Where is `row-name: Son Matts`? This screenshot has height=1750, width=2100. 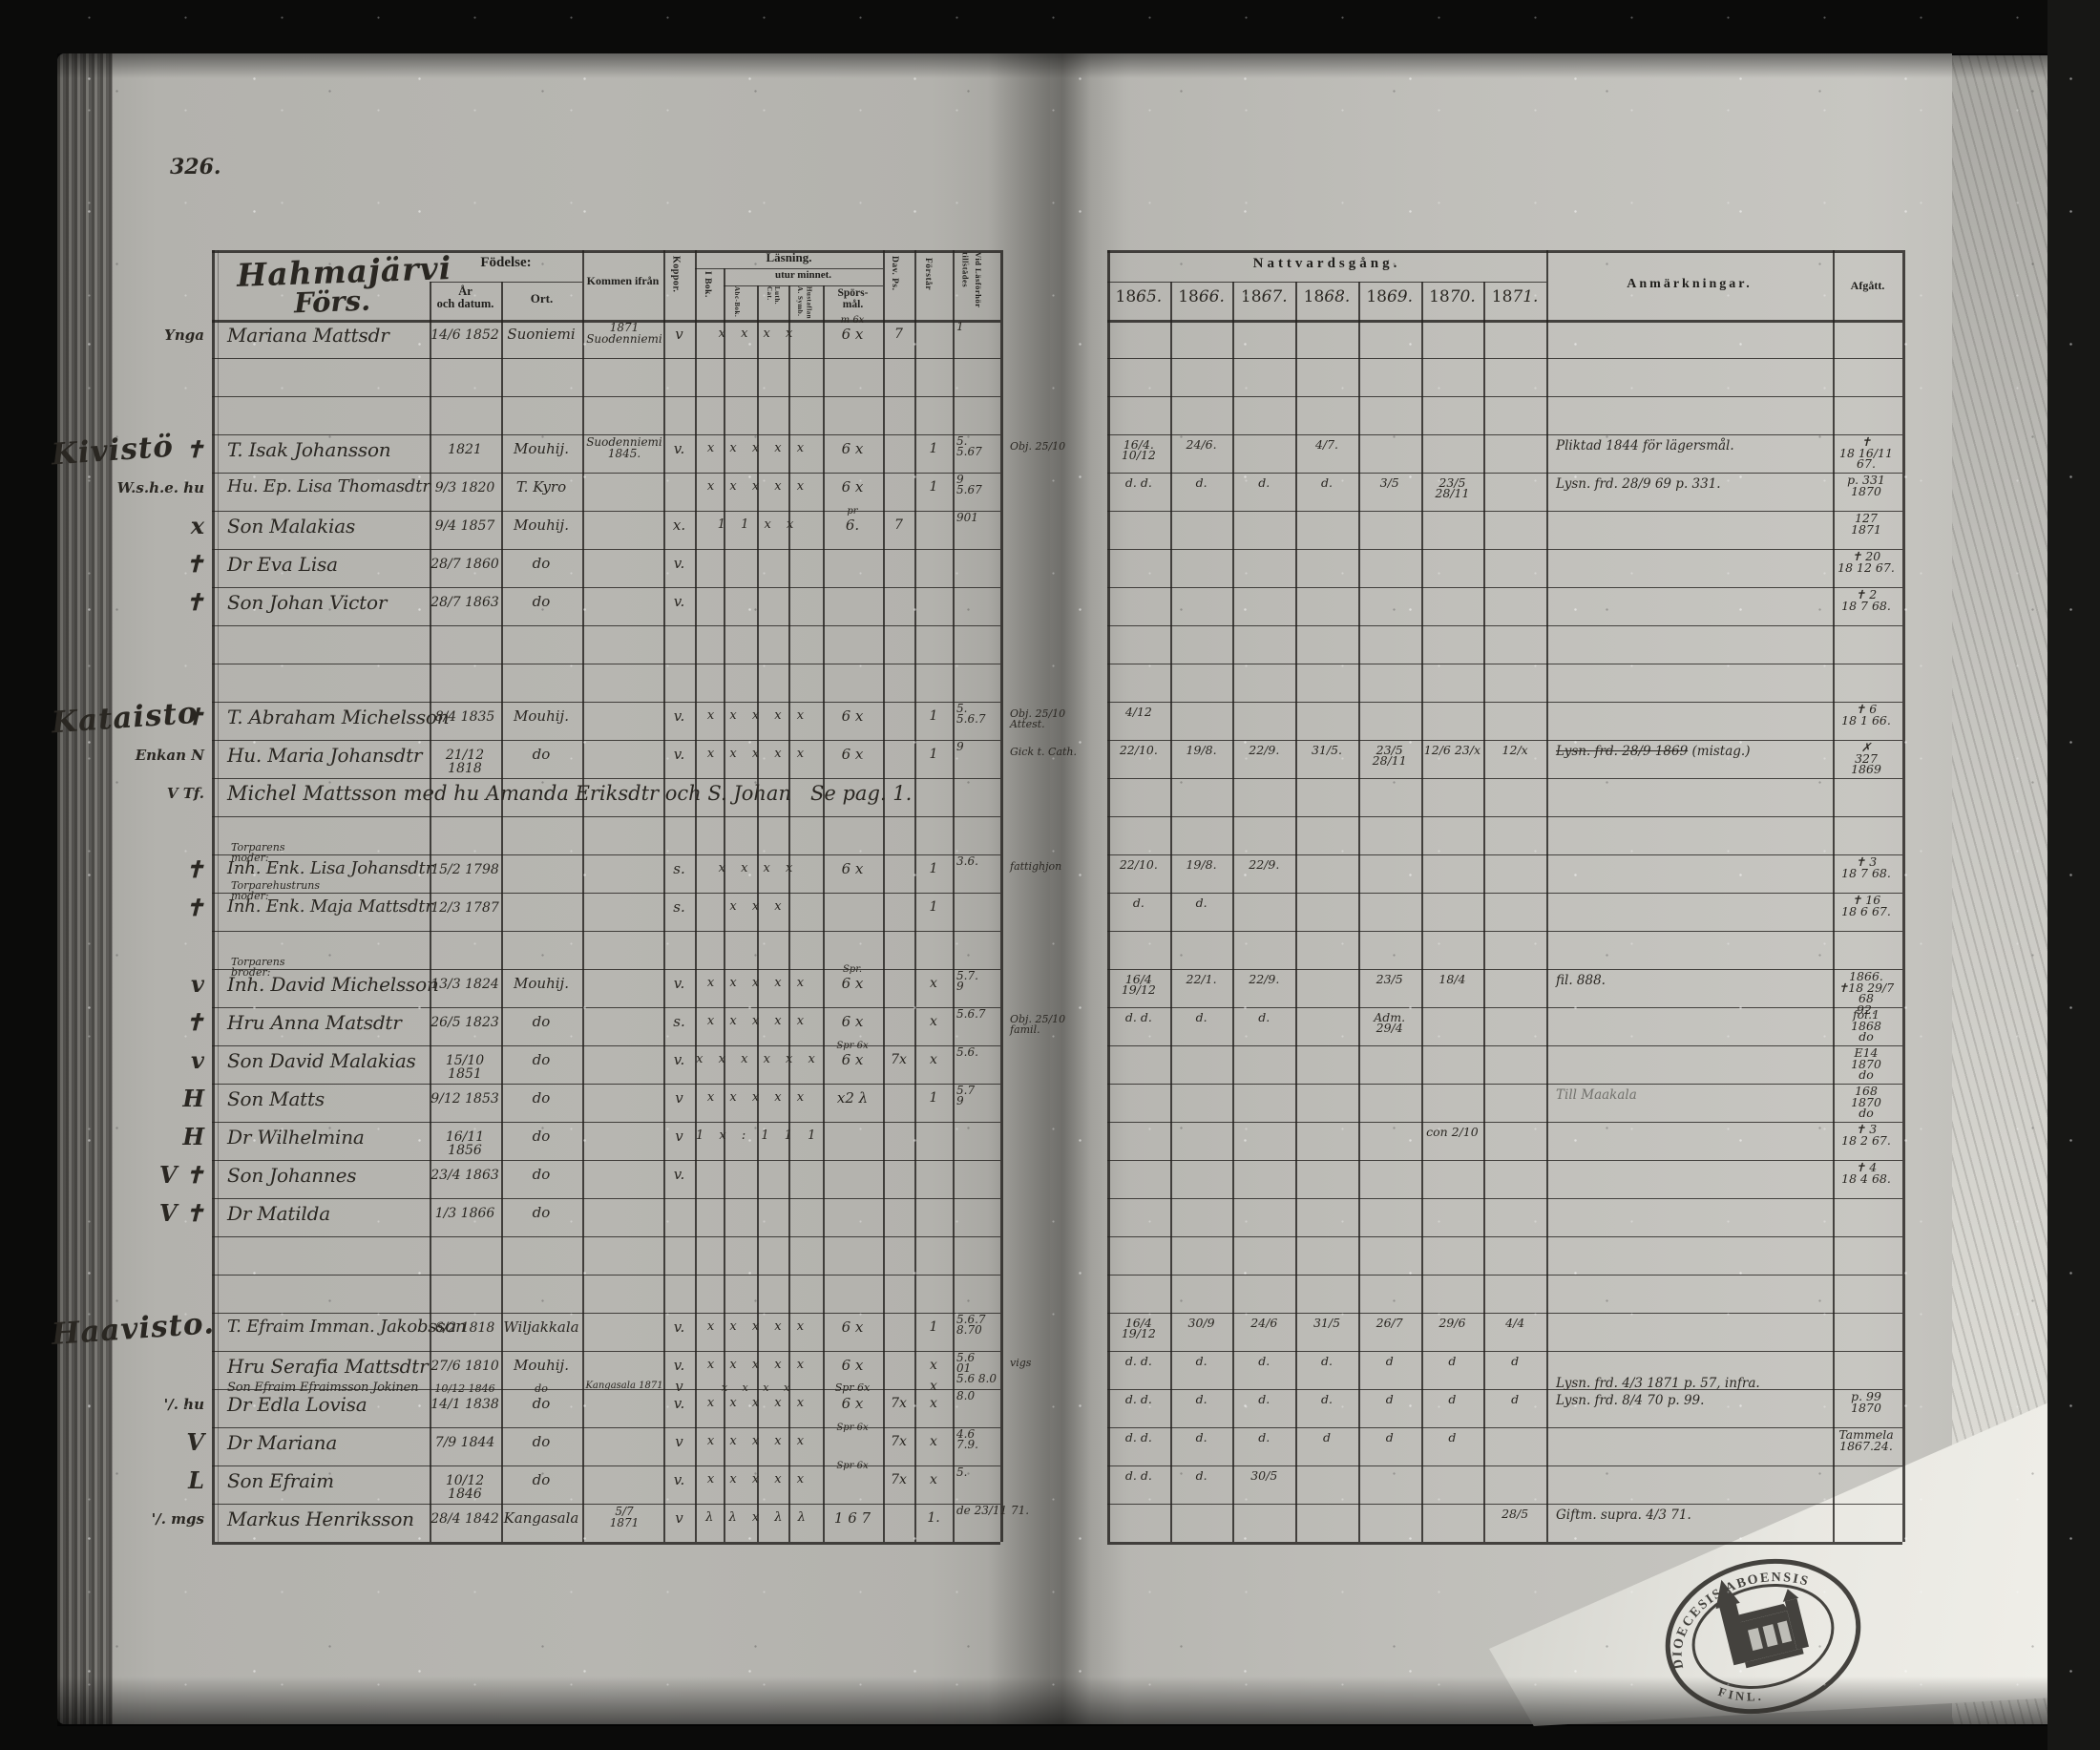
row-name: Son Matts is located at coordinates (276, 1098).